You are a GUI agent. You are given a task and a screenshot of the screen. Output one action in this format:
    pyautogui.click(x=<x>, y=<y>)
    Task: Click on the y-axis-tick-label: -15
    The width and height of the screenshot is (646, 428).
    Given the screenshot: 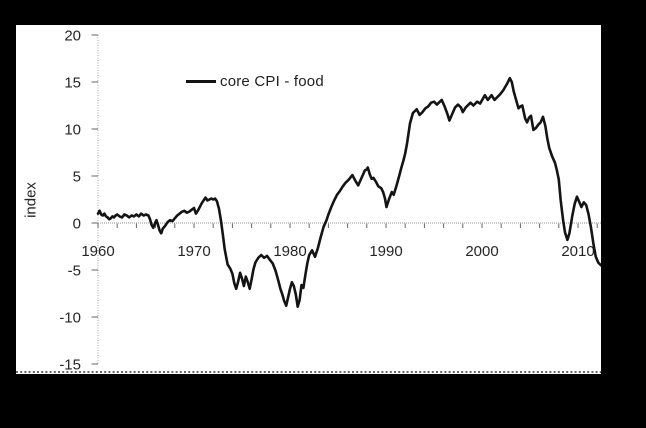 What is the action you would take?
    pyautogui.click(x=70, y=365)
    